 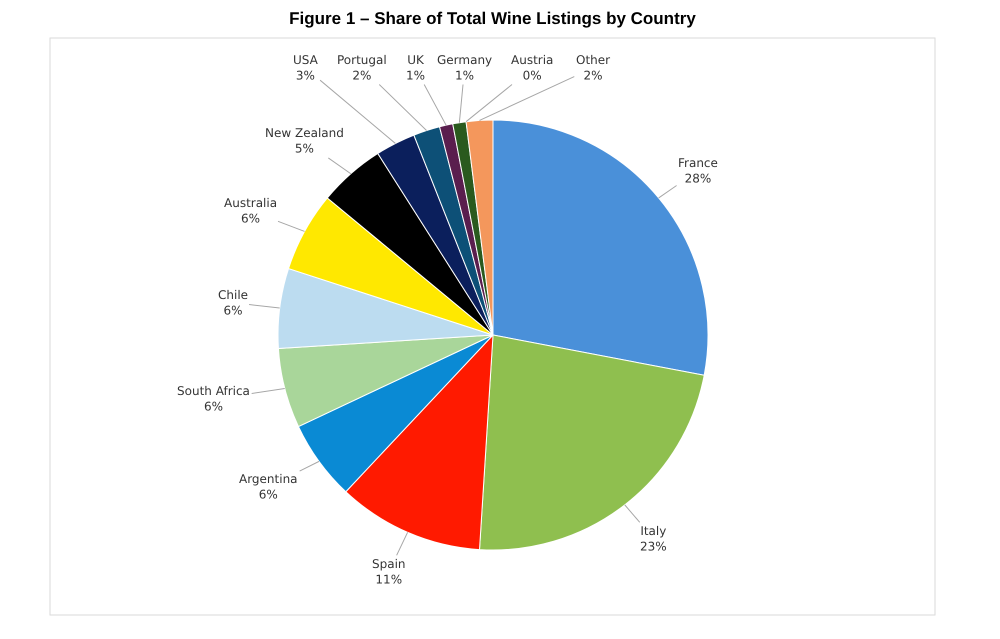 What do you see at coordinates (464, 60) in the screenshot?
I see `slice-label: Germany` at bounding box center [464, 60].